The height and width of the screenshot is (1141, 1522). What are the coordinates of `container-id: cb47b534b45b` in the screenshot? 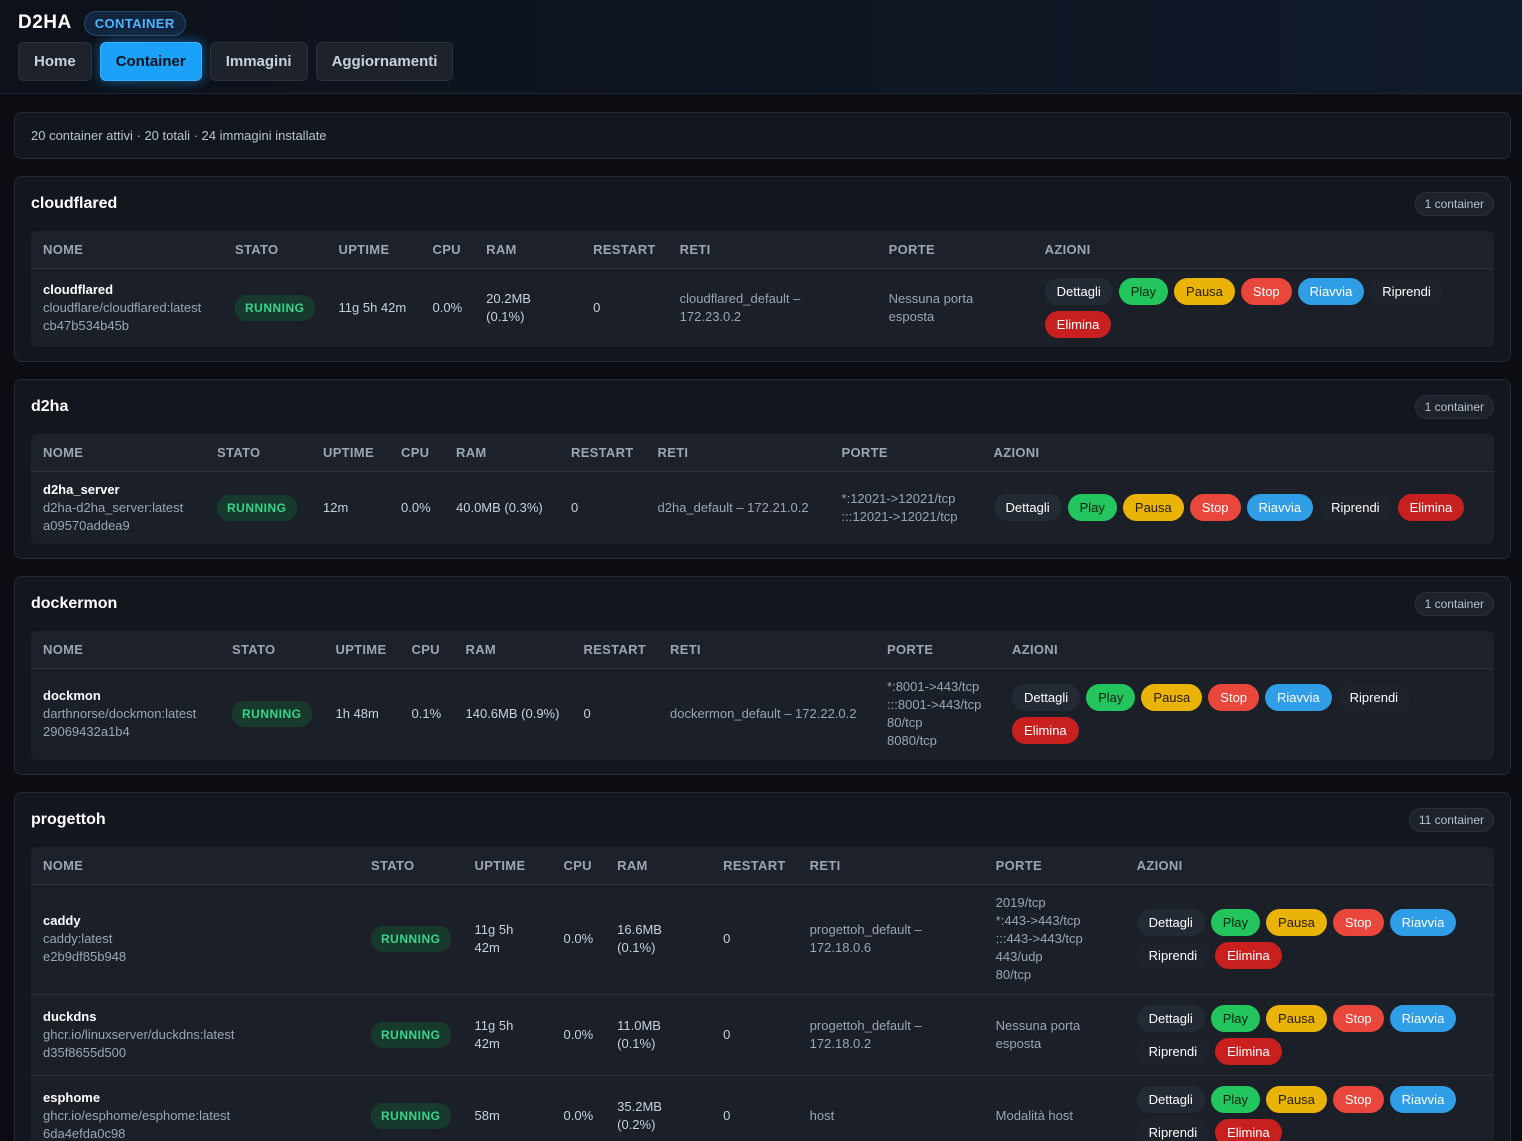 It's located at (86, 325).